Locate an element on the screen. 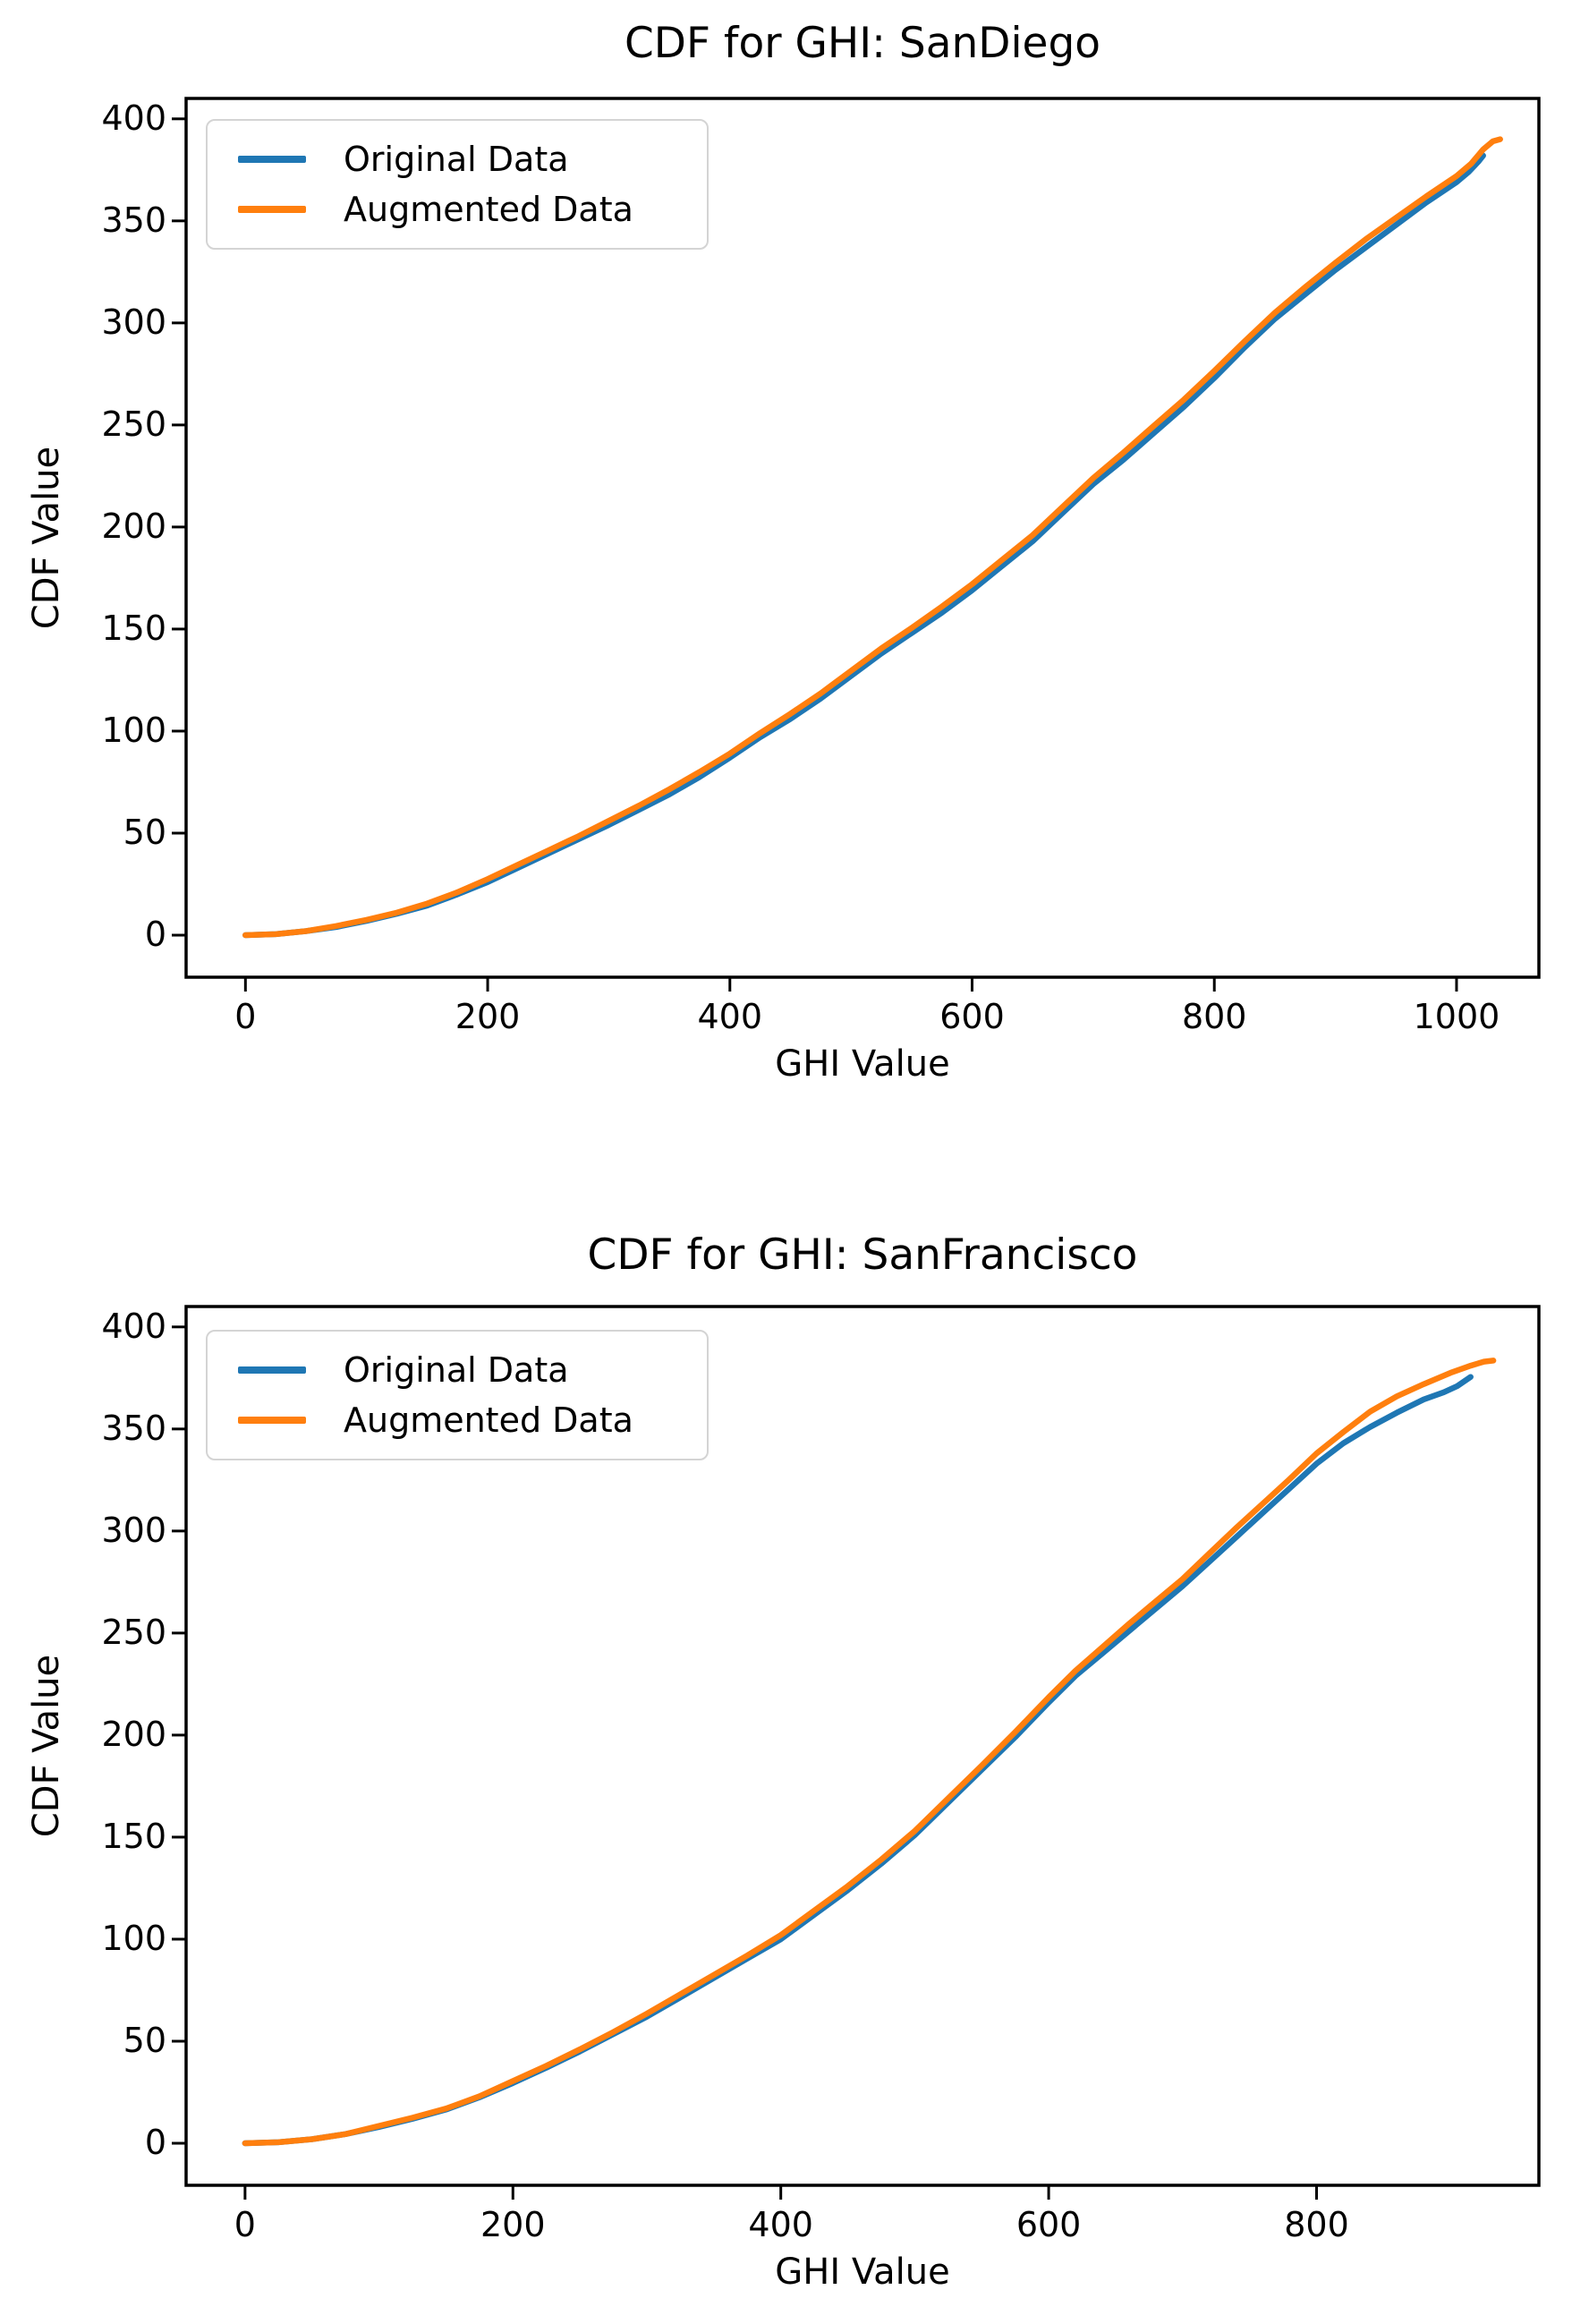 This screenshot has width=1572, height=2324. chart-title: CDF for GHI: SanDiego is located at coordinates (862, 43).